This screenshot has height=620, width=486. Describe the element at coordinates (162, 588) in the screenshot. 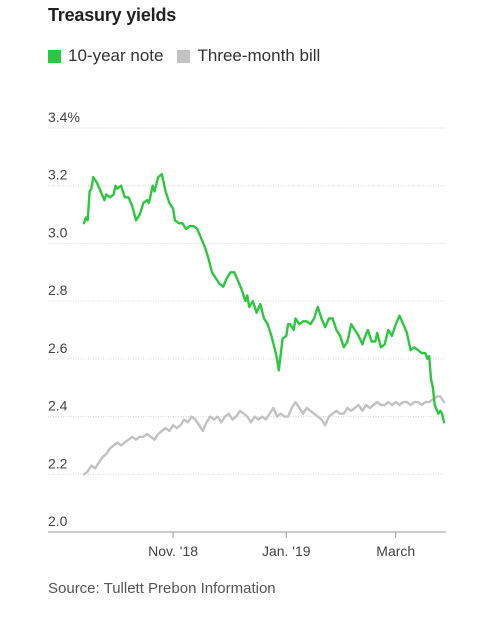

I see `source-note: Source: Tullett Prebon Information` at that location.